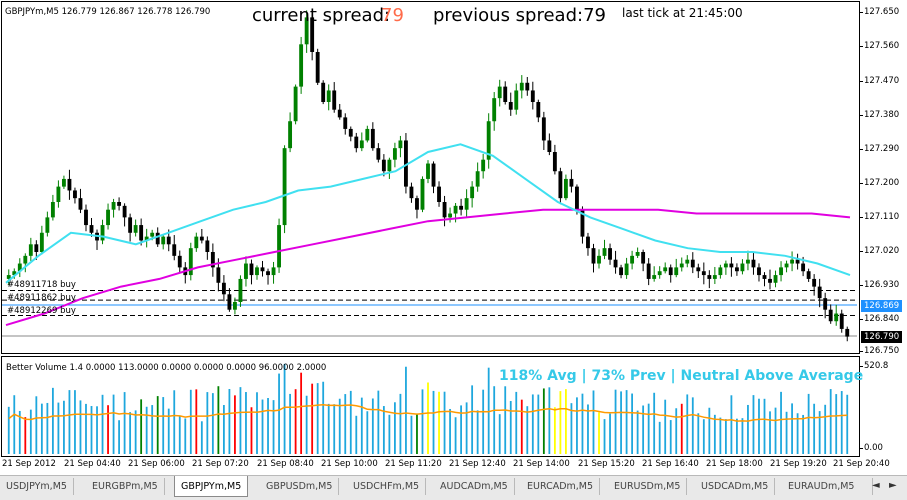  I want to click on tab-usdcadm: USDCADm,M5, so click(735, 486).